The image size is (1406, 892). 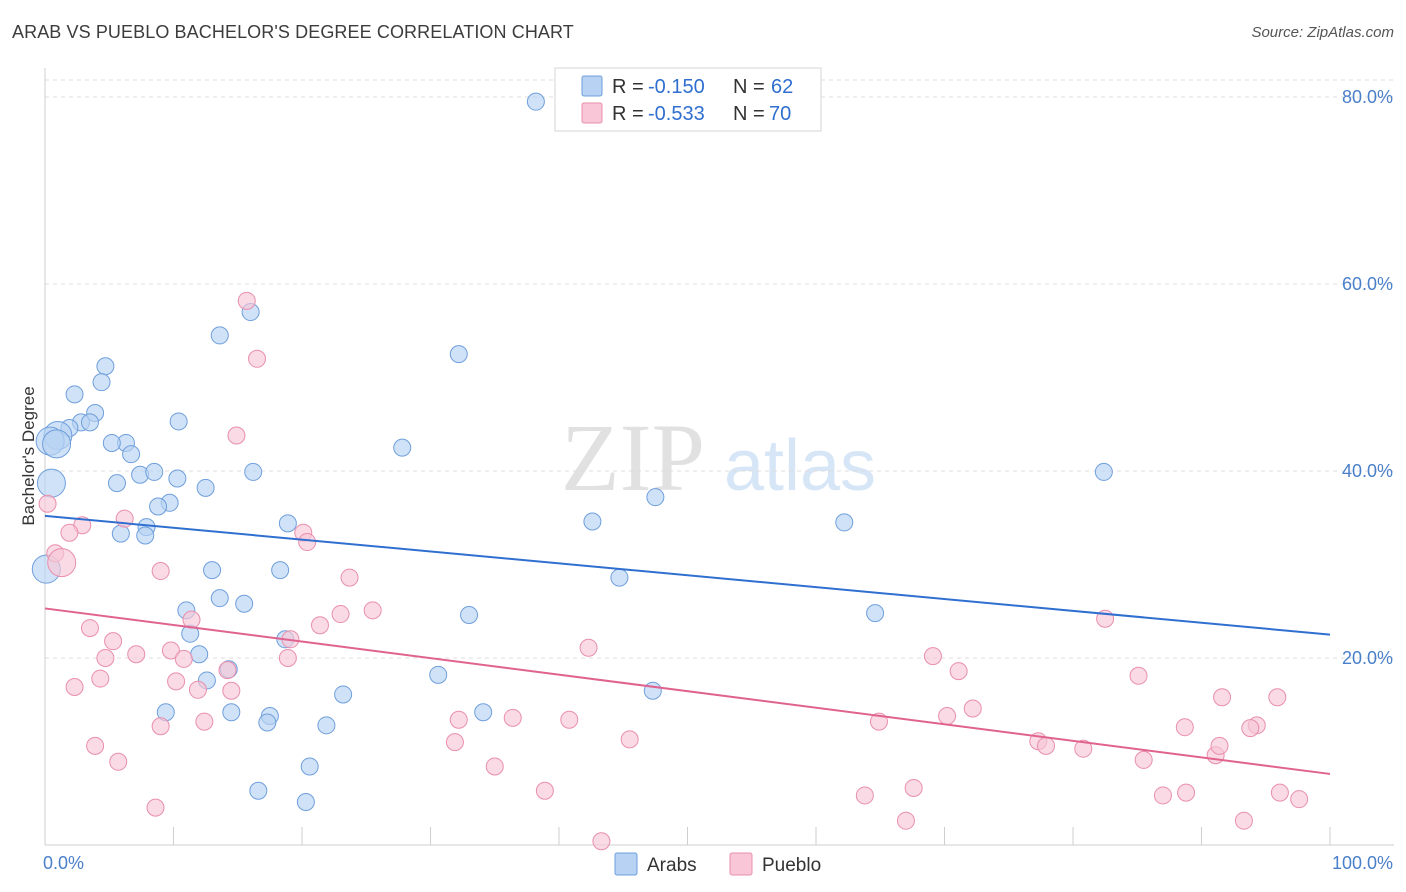 What do you see at coordinates (800, 466) in the screenshot?
I see `watermark-atlas: atlas` at bounding box center [800, 466].